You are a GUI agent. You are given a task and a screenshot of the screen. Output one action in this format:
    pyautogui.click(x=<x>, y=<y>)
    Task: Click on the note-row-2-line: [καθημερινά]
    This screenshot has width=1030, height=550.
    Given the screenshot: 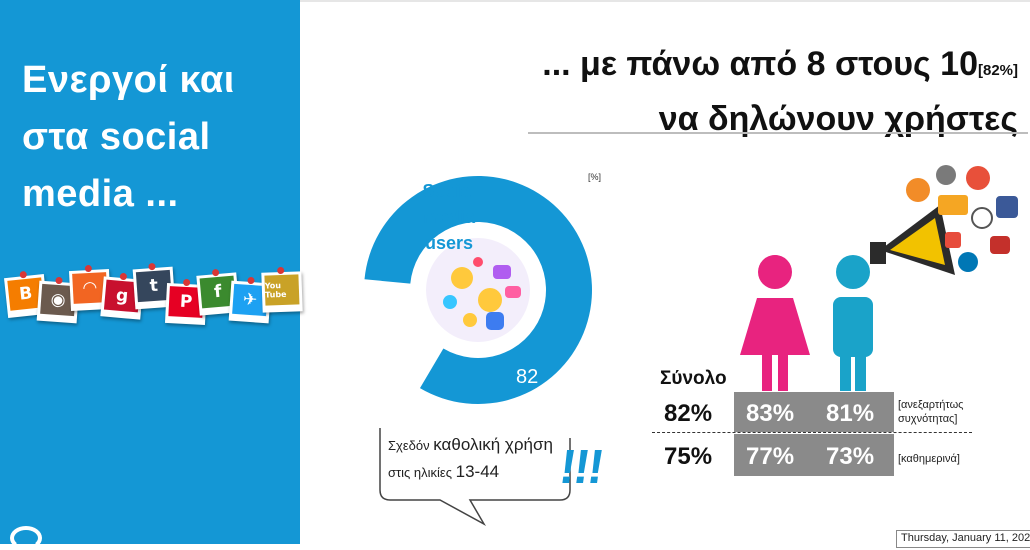 What is the action you would take?
    pyautogui.click(x=929, y=459)
    